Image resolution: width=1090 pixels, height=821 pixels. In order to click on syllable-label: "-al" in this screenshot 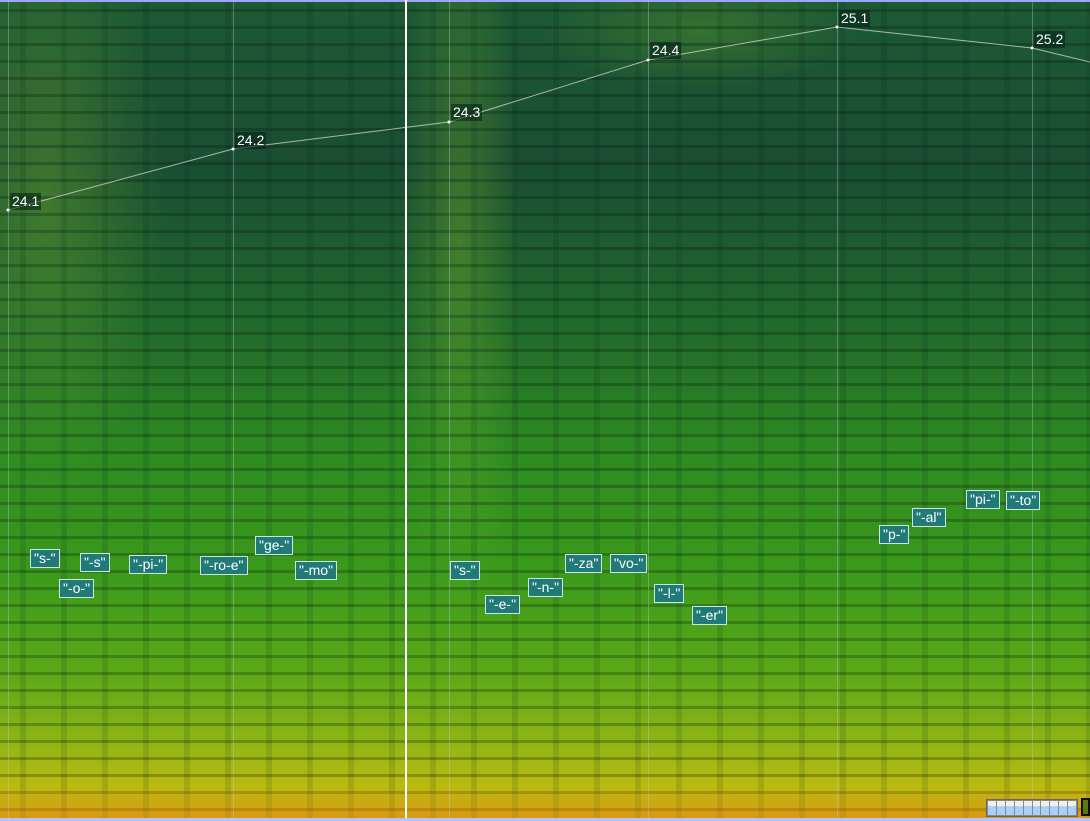, I will do `click(929, 517)`.